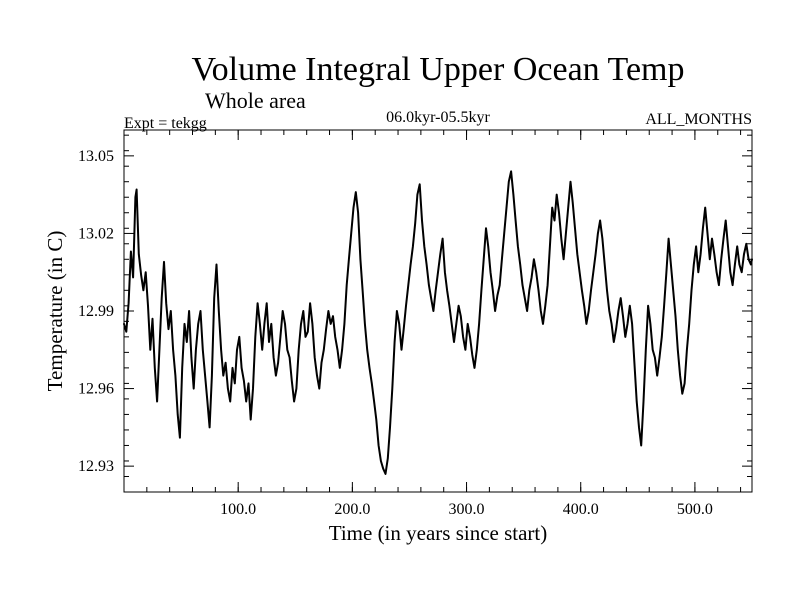 The image size is (800, 600). What do you see at coordinates (96, 233) in the screenshot?
I see `y-tick-label: 13.02` at bounding box center [96, 233].